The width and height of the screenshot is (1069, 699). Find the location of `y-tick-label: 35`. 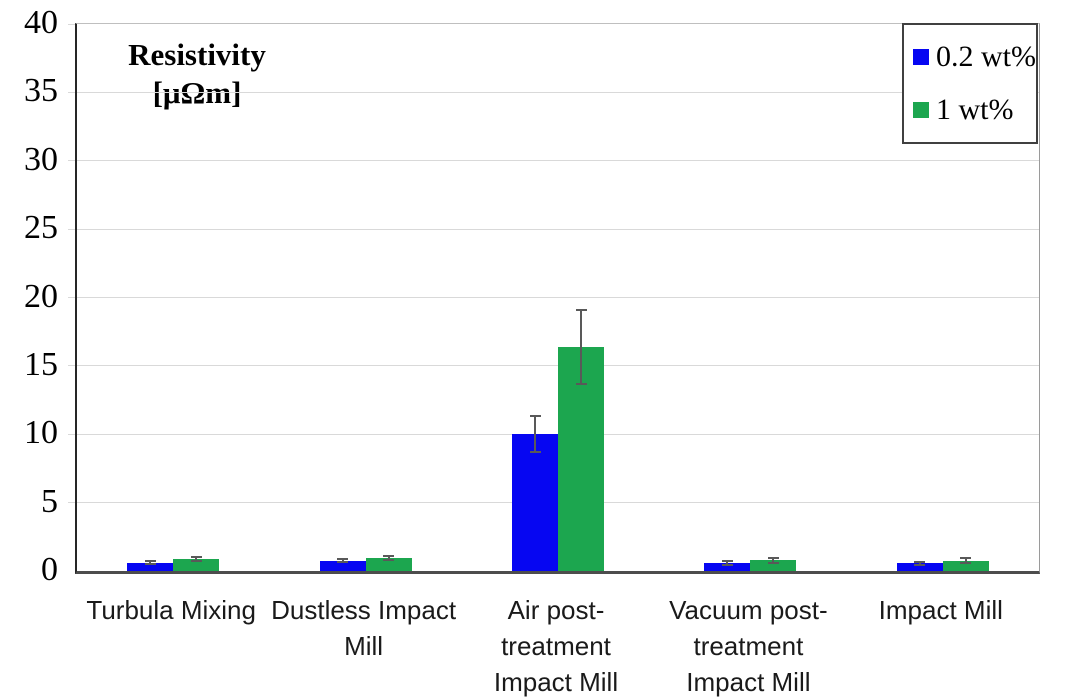

y-tick-label: 35 is located at coordinates (41, 91).